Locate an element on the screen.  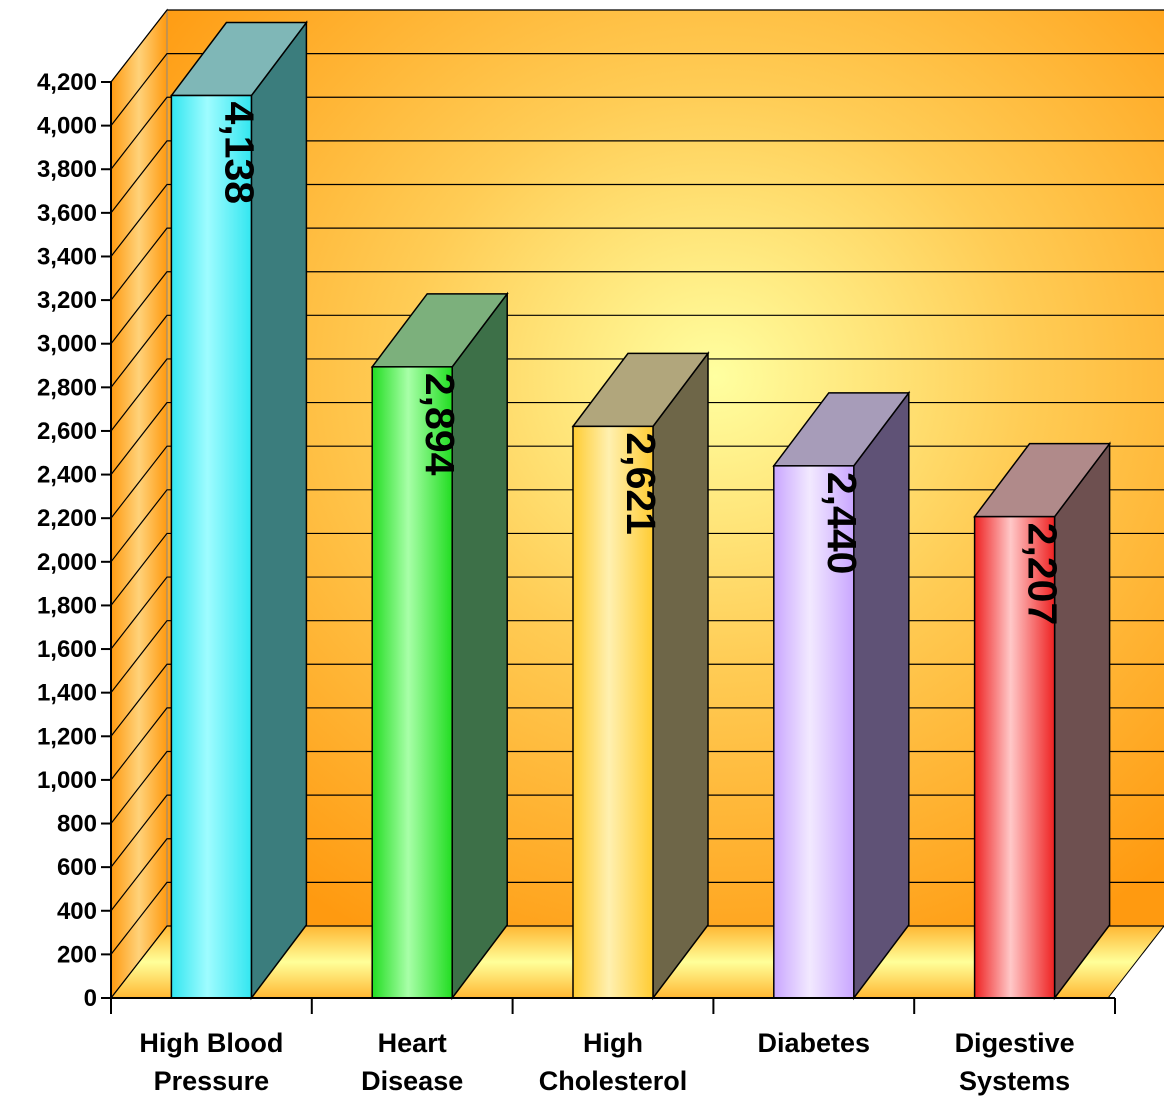
y-tick-label: 3,600 is located at coordinates (67, 213).